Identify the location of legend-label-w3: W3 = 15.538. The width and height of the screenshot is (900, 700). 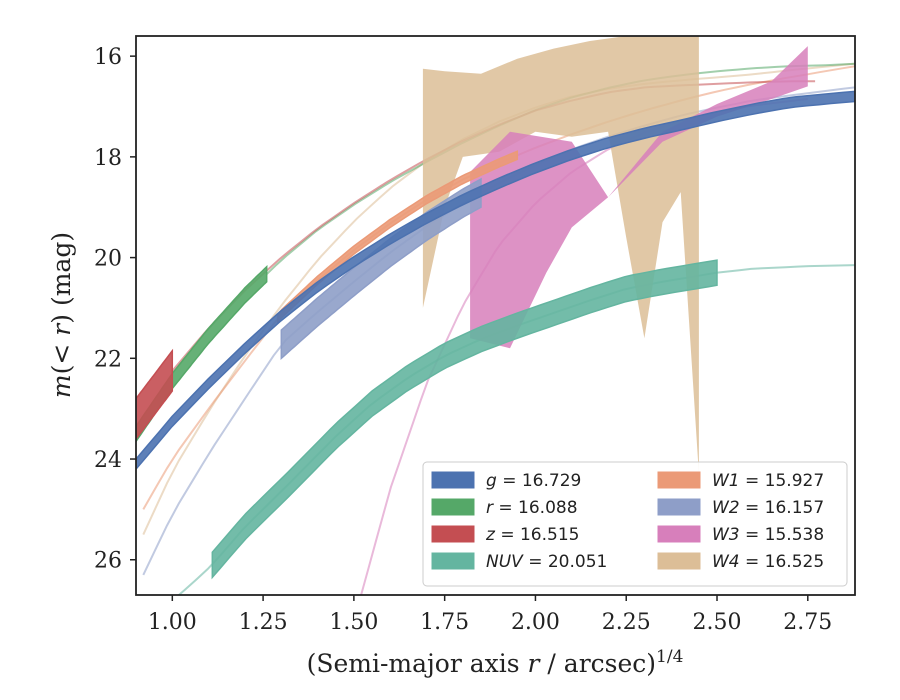
(768, 535).